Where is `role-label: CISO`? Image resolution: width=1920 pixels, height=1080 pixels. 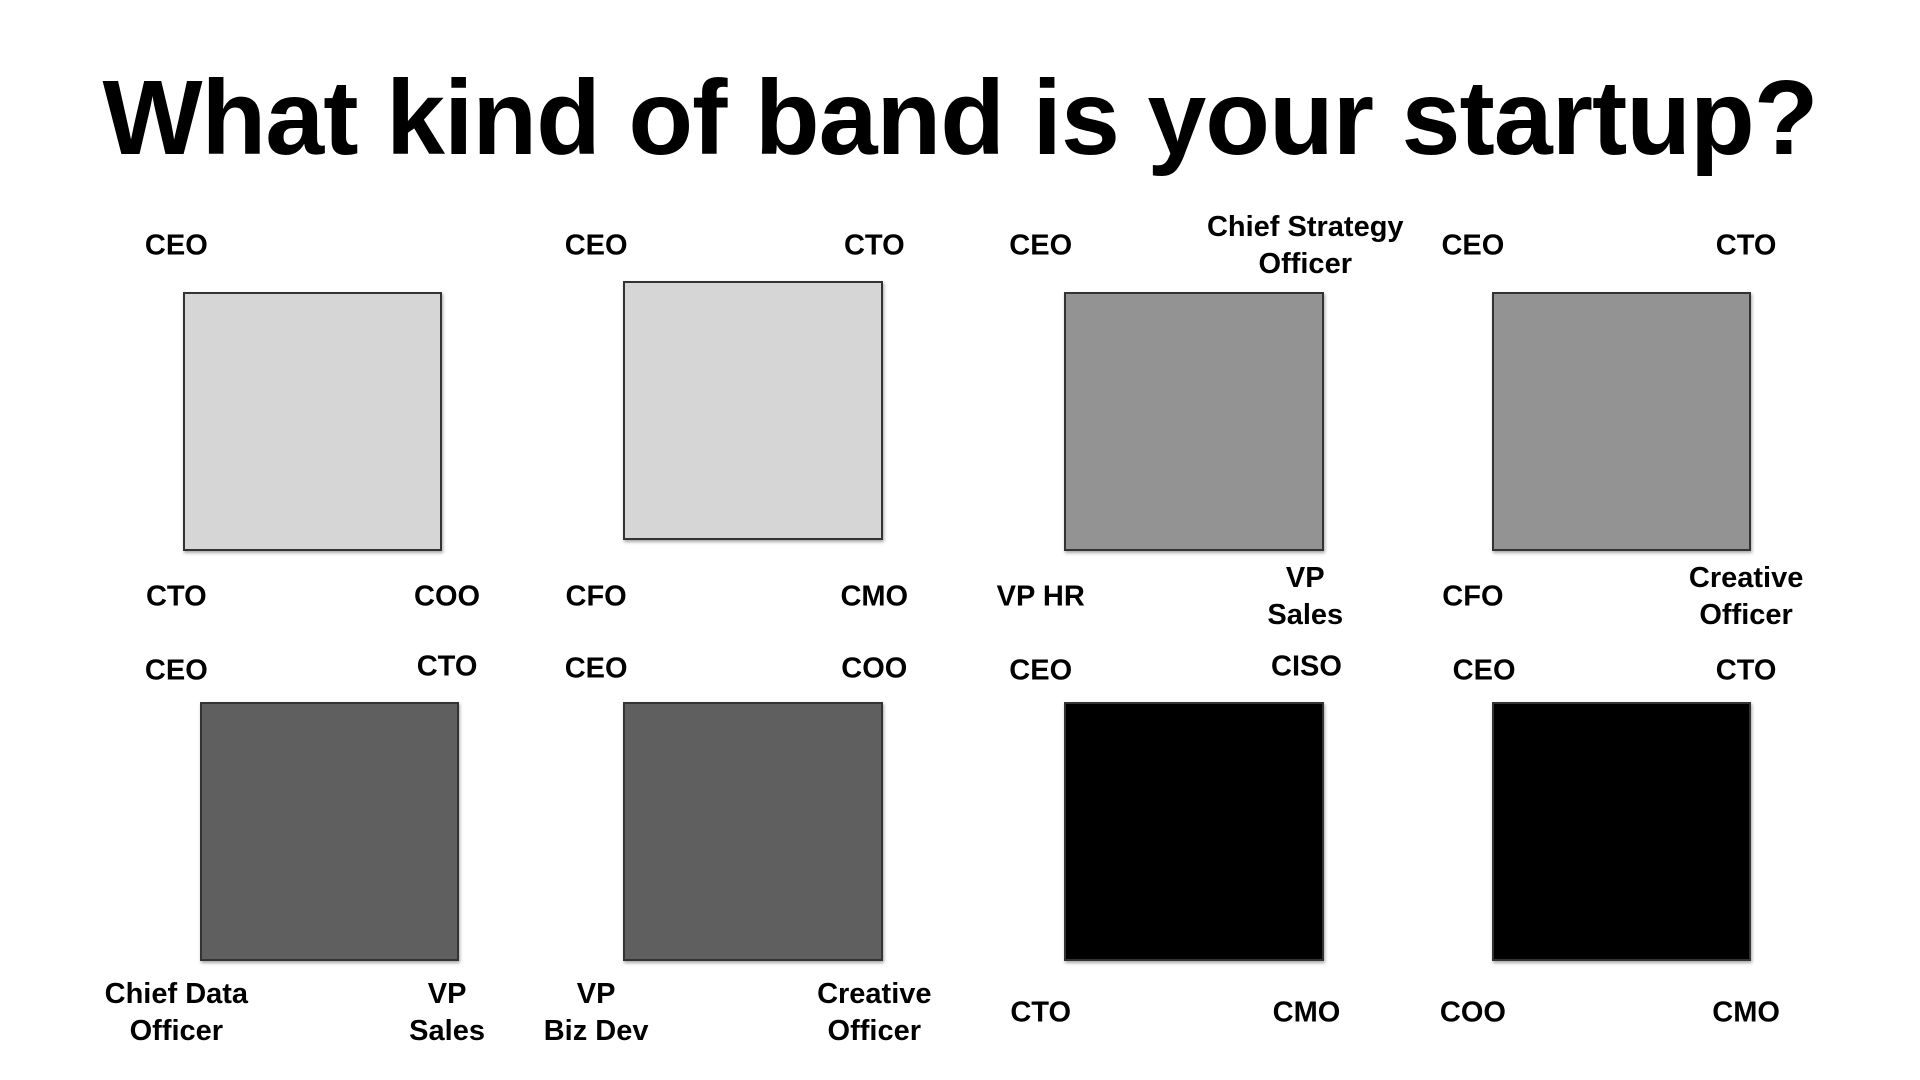 role-label: CISO is located at coordinates (1306, 666).